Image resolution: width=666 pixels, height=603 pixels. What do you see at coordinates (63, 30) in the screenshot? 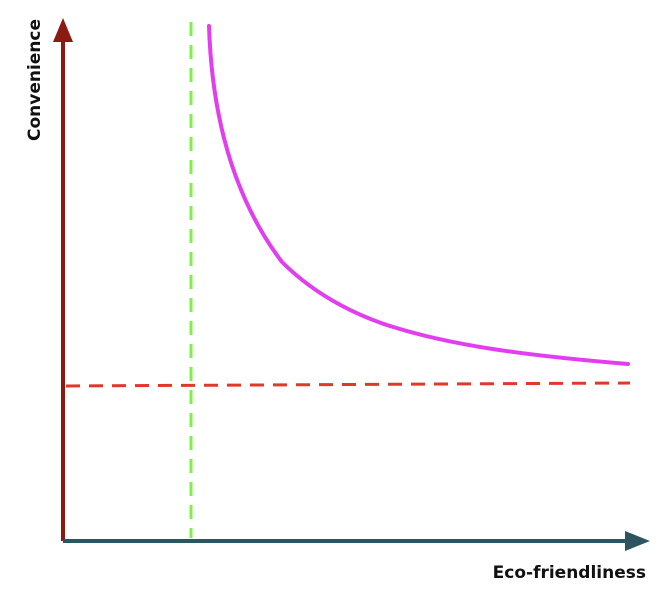
I see `y-axis-arrowhead` at bounding box center [63, 30].